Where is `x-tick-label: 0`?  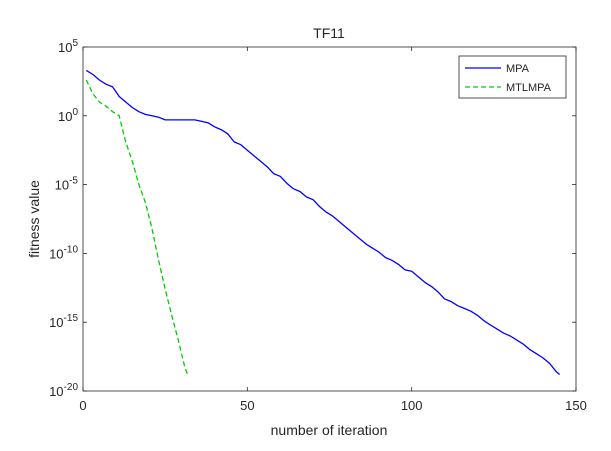 x-tick-label: 0 is located at coordinates (82, 405).